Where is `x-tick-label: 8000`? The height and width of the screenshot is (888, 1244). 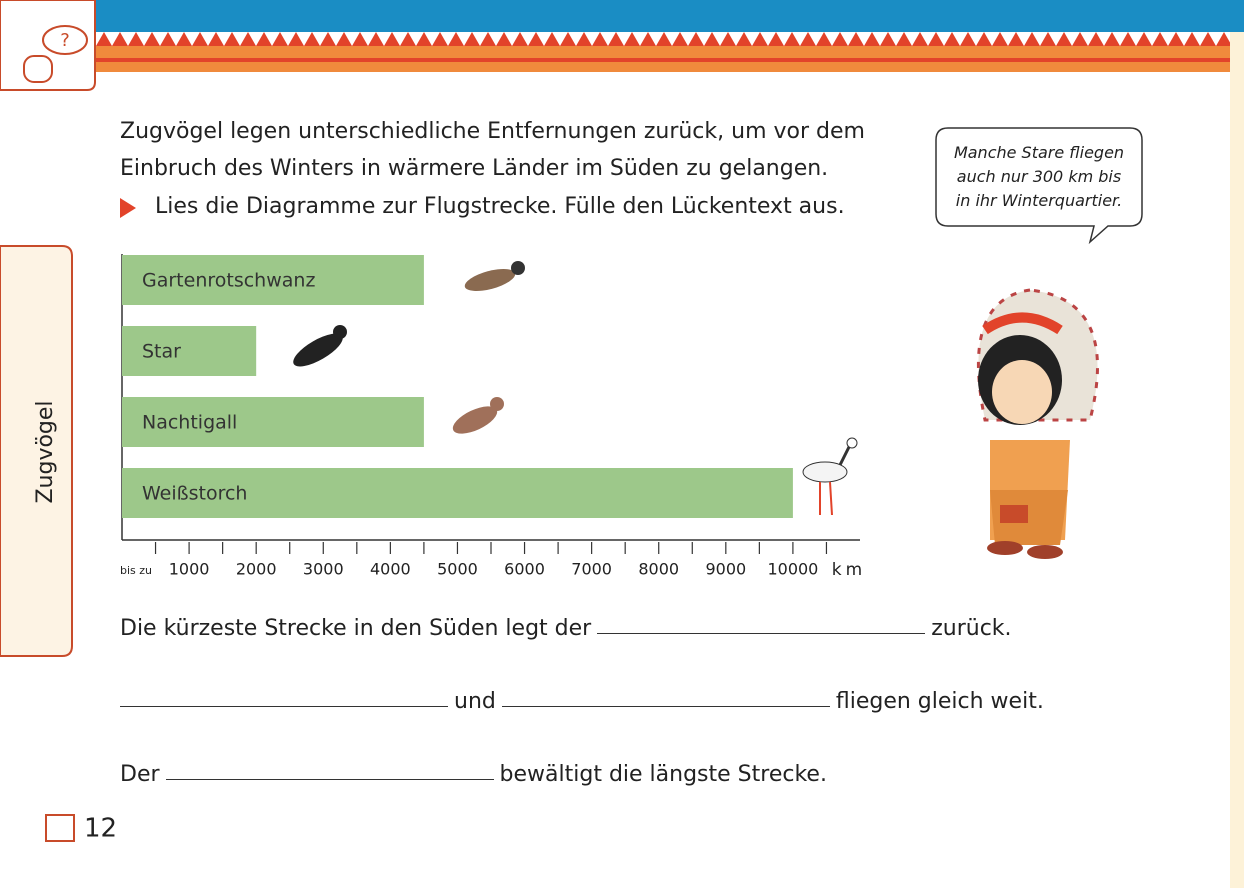 x-tick-label: 8000 is located at coordinates (658, 569).